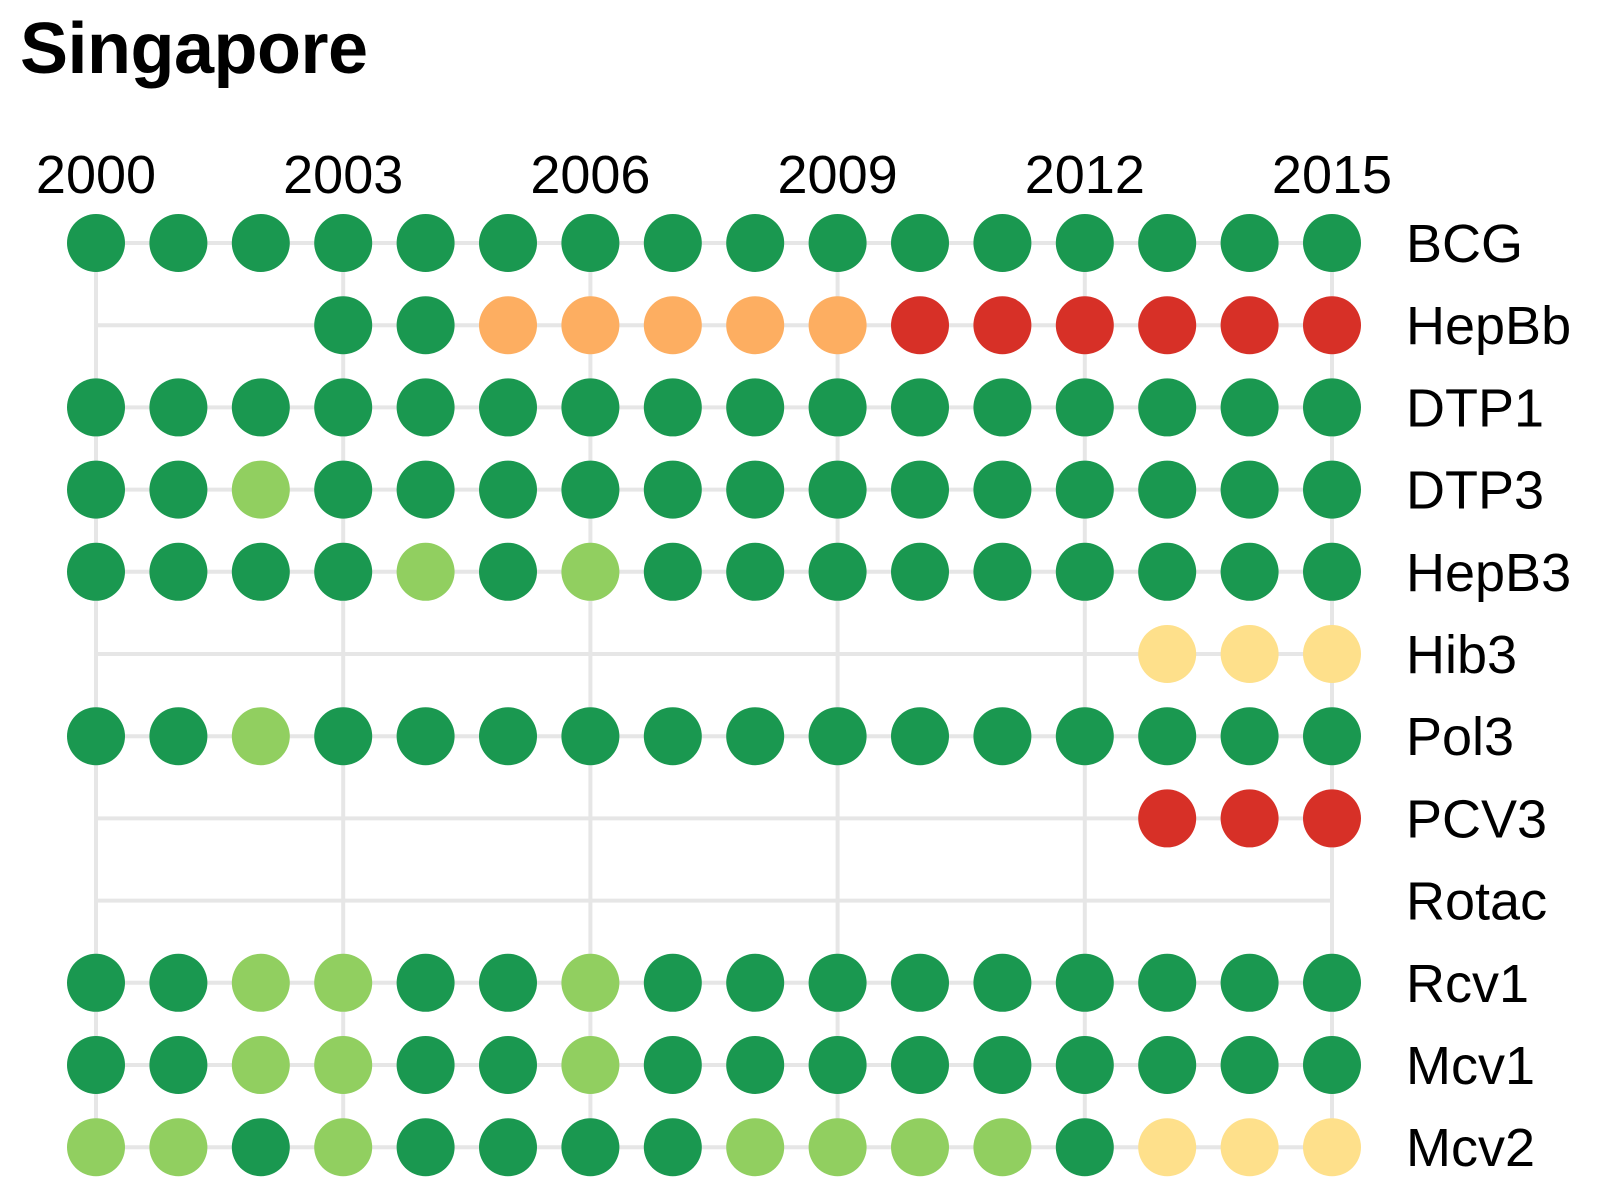 This screenshot has height=1198, width=1620. What do you see at coordinates (1464, 244) in the screenshot?
I see `row-label: BCG` at bounding box center [1464, 244].